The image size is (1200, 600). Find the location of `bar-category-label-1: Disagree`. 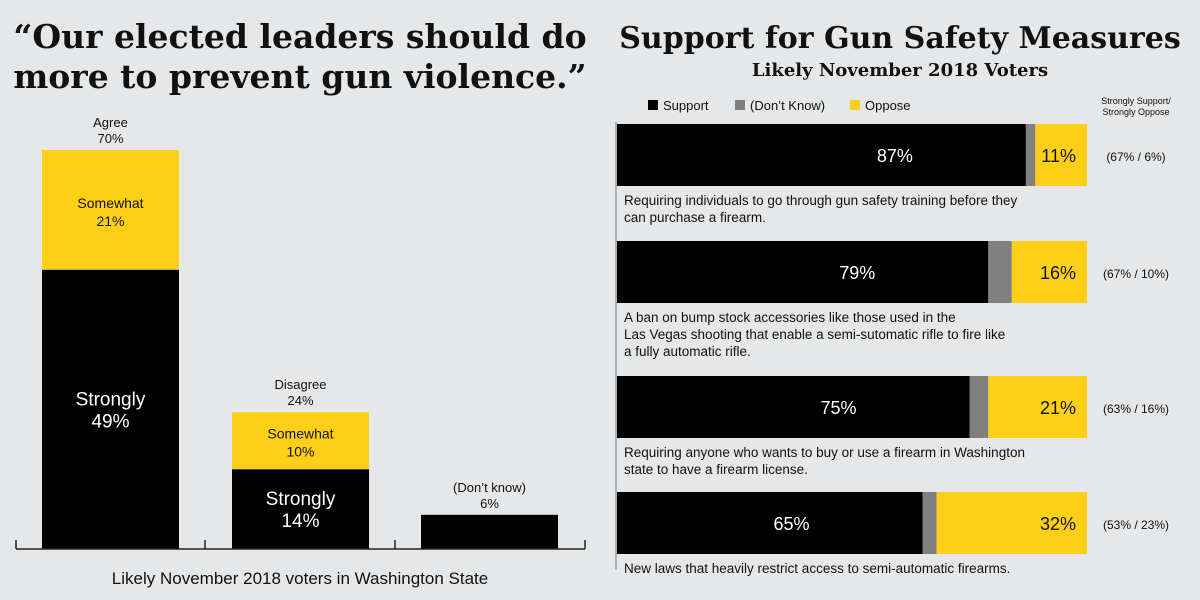

bar-category-label-1: Disagree is located at coordinates (300, 384).